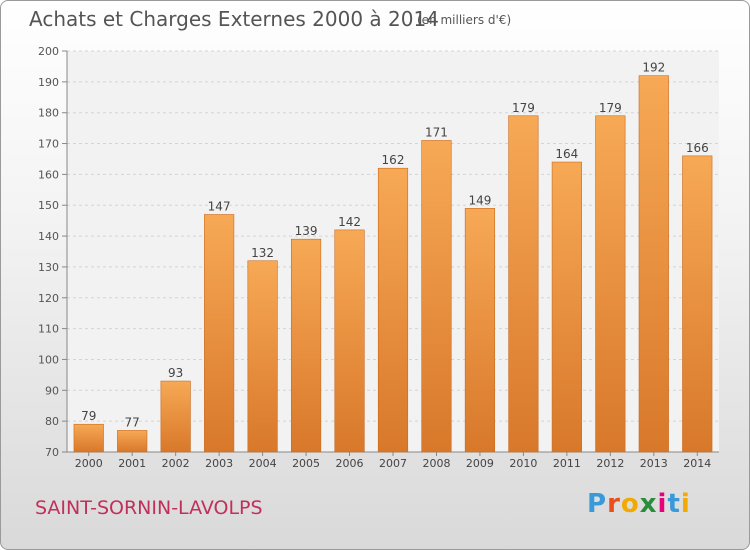 Image resolution: width=750 pixels, height=550 pixels. Describe the element at coordinates (654, 463) in the screenshot. I see `x-tick-label: 2013` at that location.